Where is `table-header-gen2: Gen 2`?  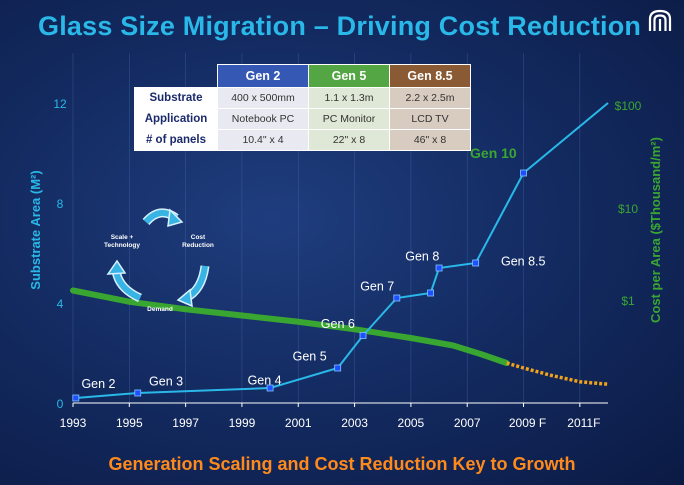 table-header-gen2: Gen 2 is located at coordinates (263, 76).